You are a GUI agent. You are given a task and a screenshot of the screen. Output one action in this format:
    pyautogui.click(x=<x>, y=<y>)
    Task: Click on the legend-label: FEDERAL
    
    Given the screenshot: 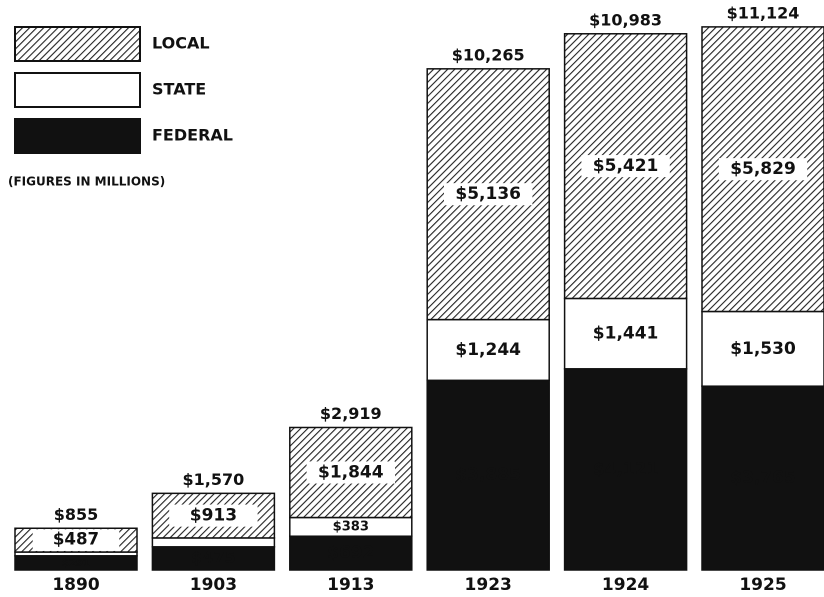 What is the action you would take?
    pyautogui.click(x=192, y=135)
    